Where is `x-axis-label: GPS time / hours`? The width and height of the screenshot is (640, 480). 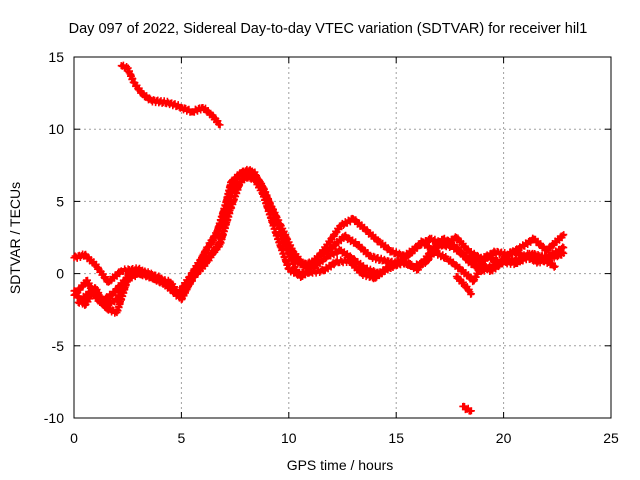 x-axis-label: GPS time / hours is located at coordinates (340, 465).